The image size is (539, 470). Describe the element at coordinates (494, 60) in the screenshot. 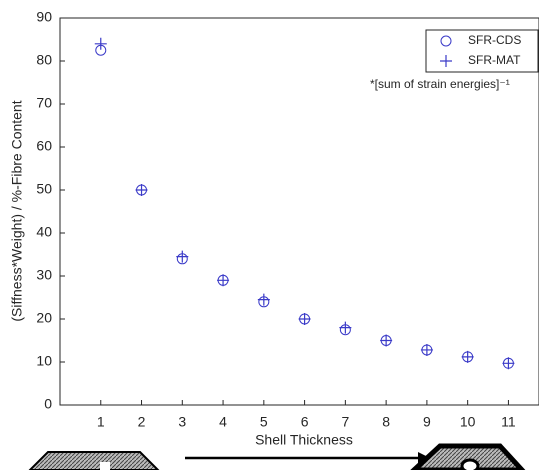

I see `legend-label: SFR-MAT` at that location.